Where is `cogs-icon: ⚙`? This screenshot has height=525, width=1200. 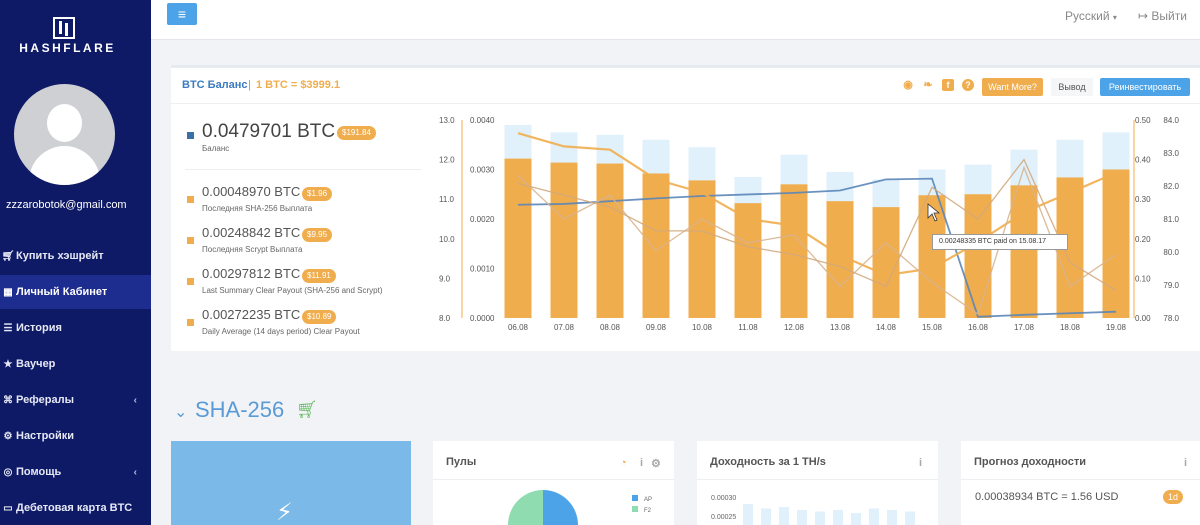 cogs-icon: ⚙ is located at coordinates (8, 436).